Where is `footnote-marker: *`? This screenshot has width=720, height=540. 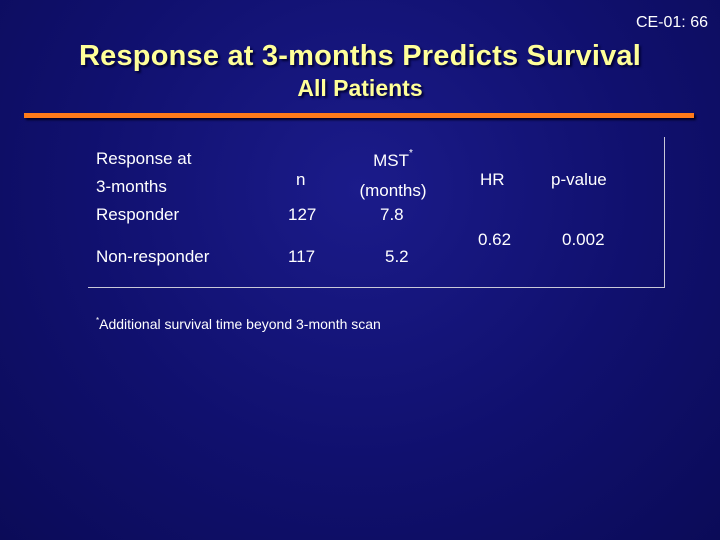 footnote-marker: * is located at coordinates (98, 320).